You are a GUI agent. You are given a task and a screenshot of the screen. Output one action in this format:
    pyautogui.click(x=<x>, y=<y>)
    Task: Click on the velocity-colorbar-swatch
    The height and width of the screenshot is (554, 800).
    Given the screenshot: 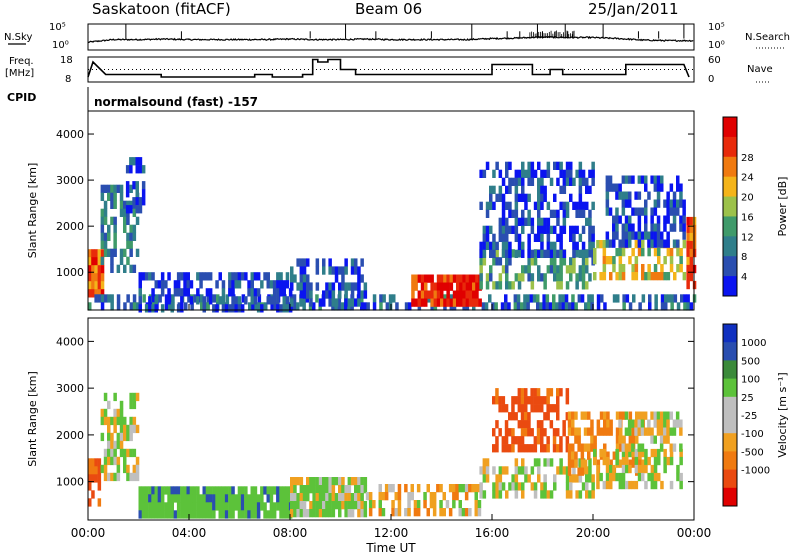 What is the action you would take?
    pyautogui.click(x=730, y=461)
    